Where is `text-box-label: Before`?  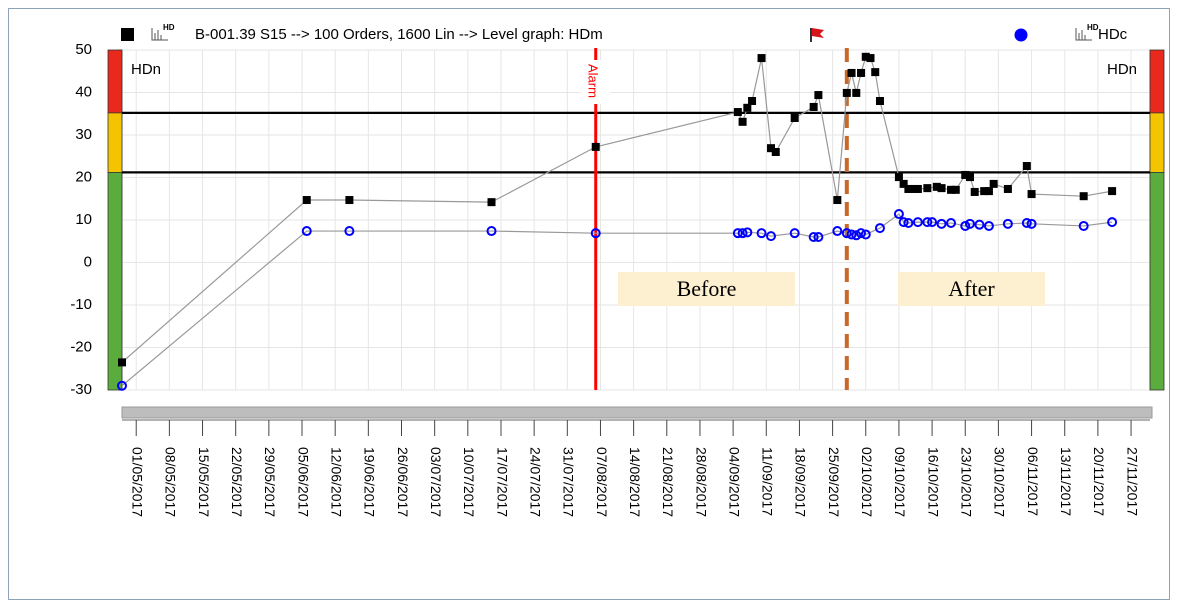
text-box-label: Before is located at coordinates (707, 288).